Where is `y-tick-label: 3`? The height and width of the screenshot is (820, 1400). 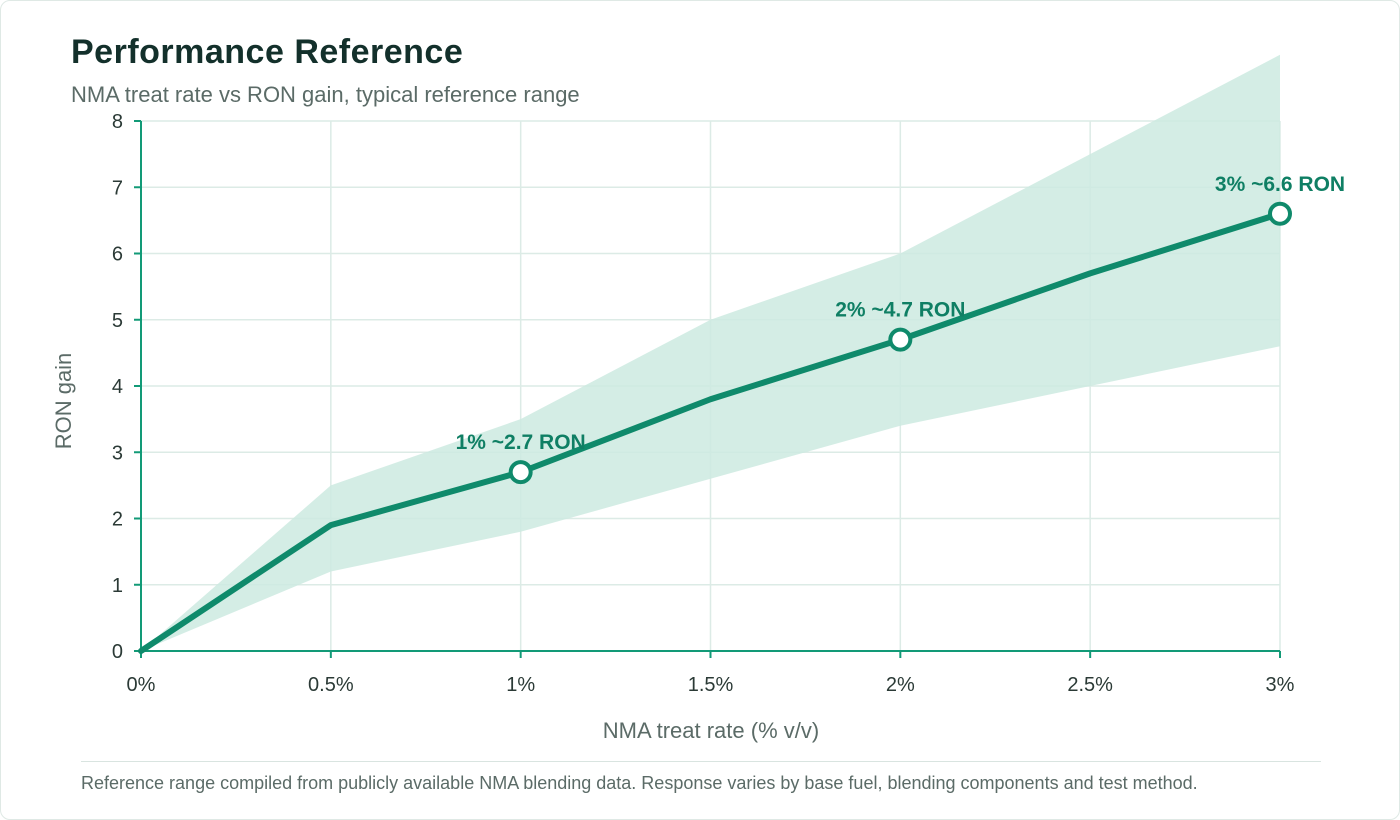
y-tick-label: 3 is located at coordinates (117, 453).